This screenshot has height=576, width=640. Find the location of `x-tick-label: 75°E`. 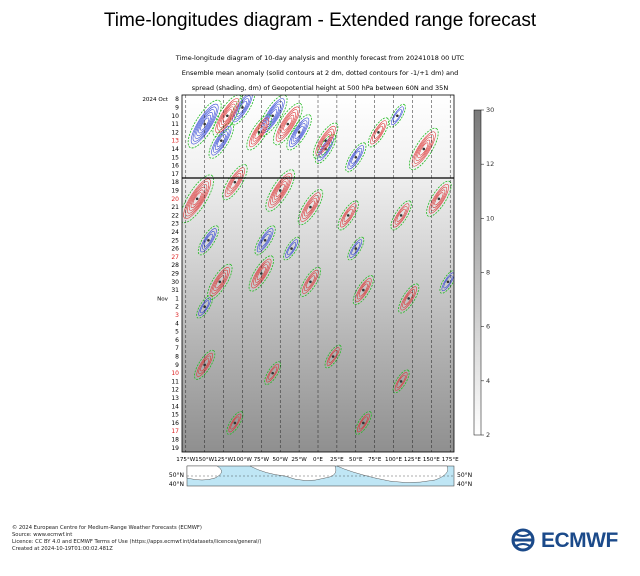

x-tick-label: 75°E is located at coordinates (375, 460).